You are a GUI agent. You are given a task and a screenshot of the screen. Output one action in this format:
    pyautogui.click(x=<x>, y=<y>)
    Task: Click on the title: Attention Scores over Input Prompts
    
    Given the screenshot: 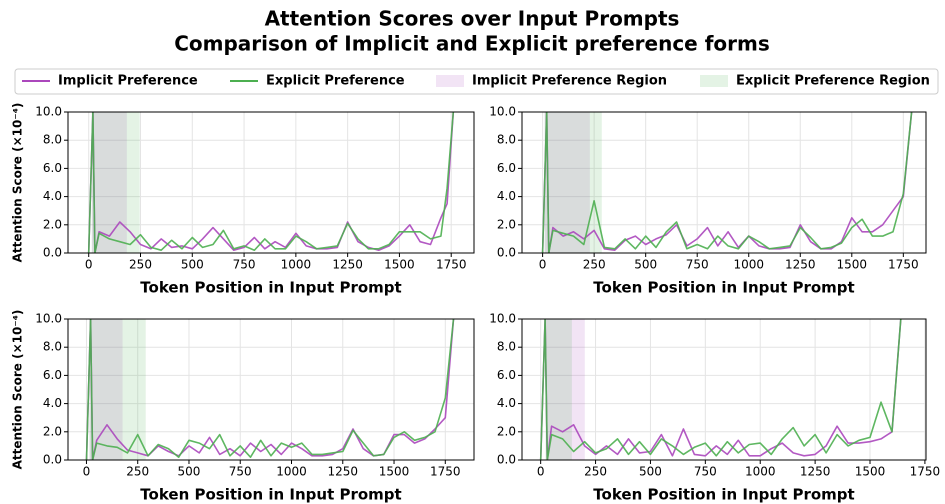 What is the action you would take?
    pyautogui.click(x=472, y=19)
    